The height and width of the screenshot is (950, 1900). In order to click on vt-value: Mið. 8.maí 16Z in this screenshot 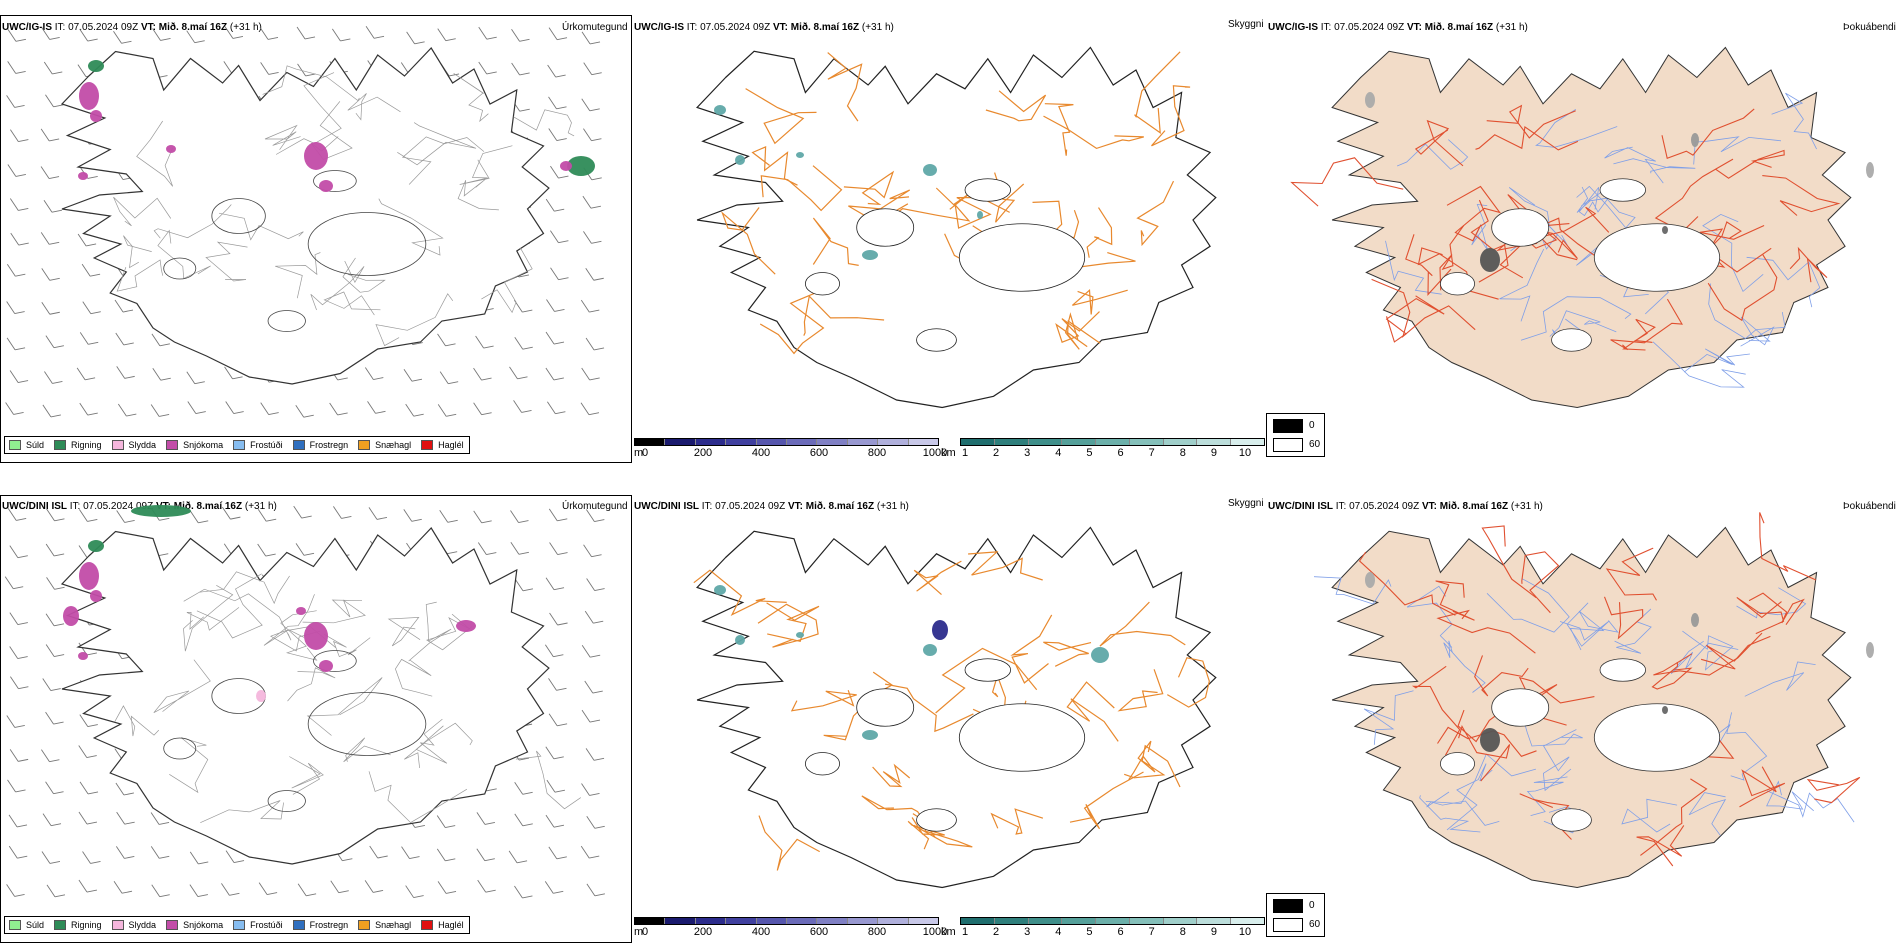, I will do `click(840, 506)`.